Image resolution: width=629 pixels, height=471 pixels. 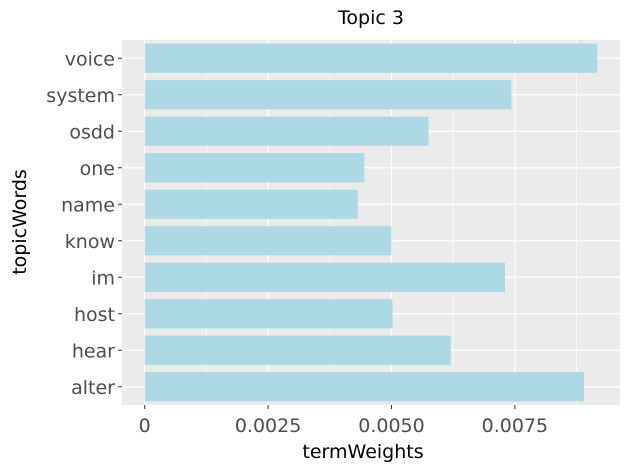 I want to click on y-tick-label: osdd, so click(x=92, y=132).